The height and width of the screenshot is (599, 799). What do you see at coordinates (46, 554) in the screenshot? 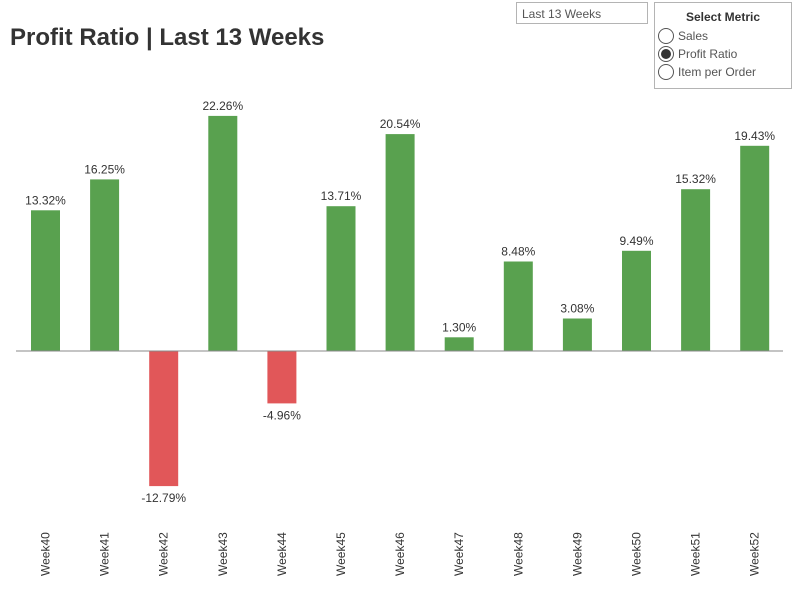
I see `x-tick-label: Week40` at bounding box center [46, 554].